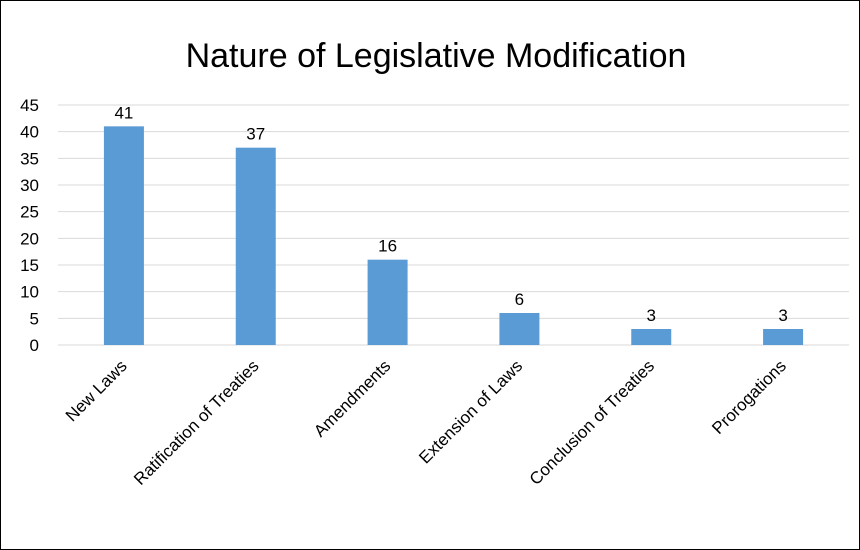 The width and height of the screenshot is (860, 550). I want to click on y-tick-label: 10, so click(29, 292).